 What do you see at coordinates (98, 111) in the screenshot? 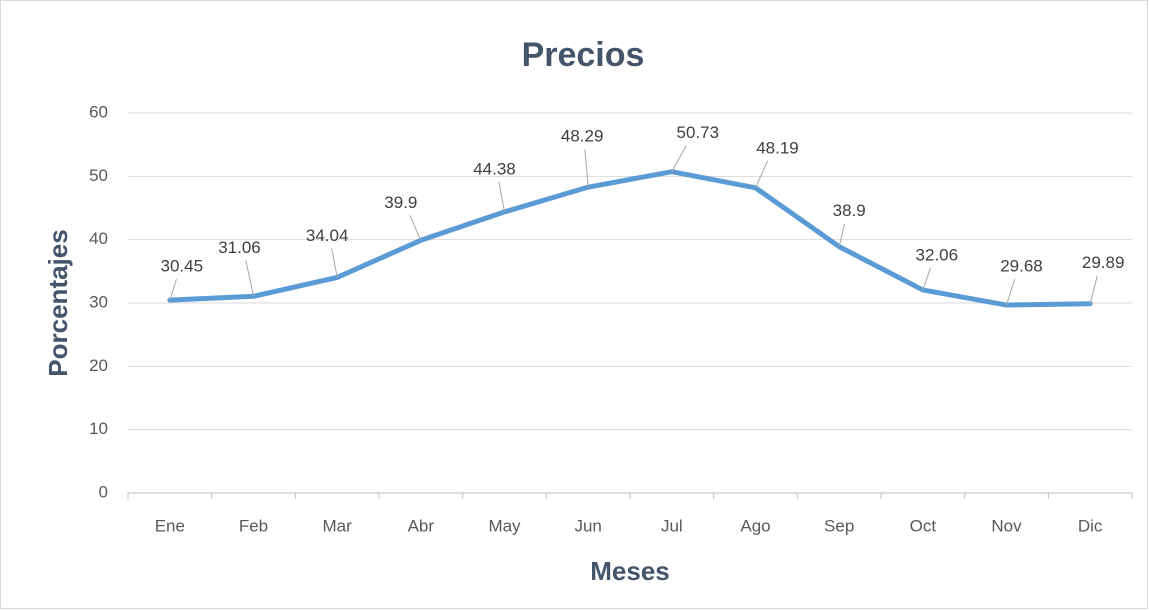
I see `y-tick-label: 60` at bounding box center [98, 111].